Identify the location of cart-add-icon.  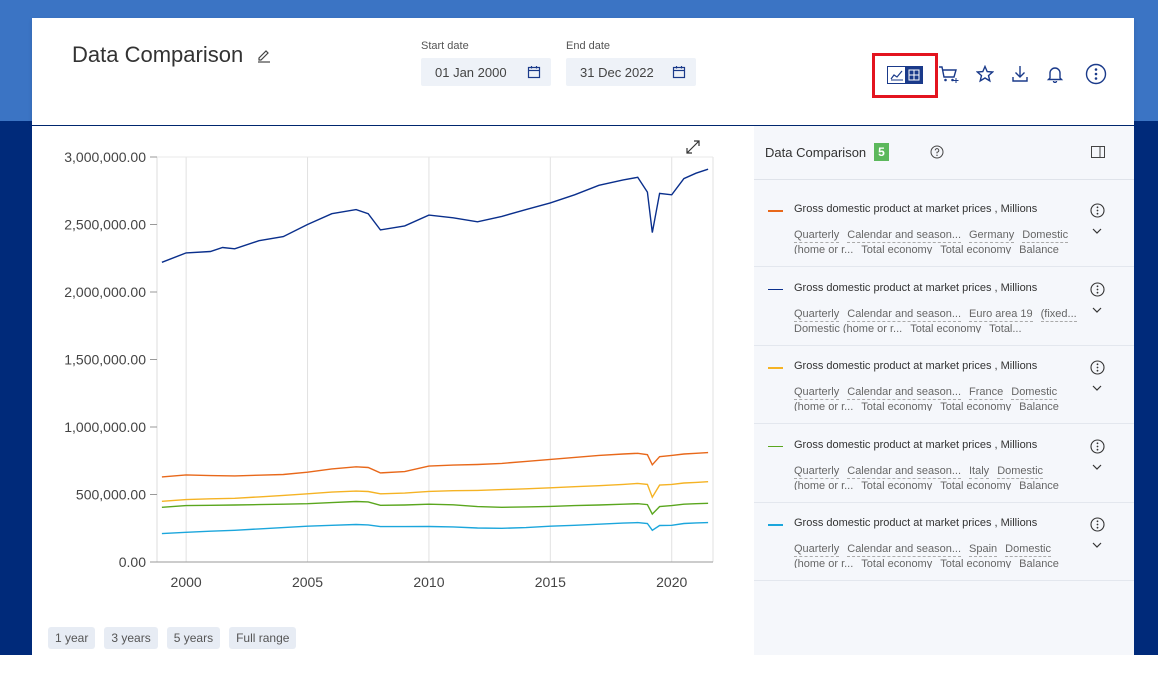
(949, 74).